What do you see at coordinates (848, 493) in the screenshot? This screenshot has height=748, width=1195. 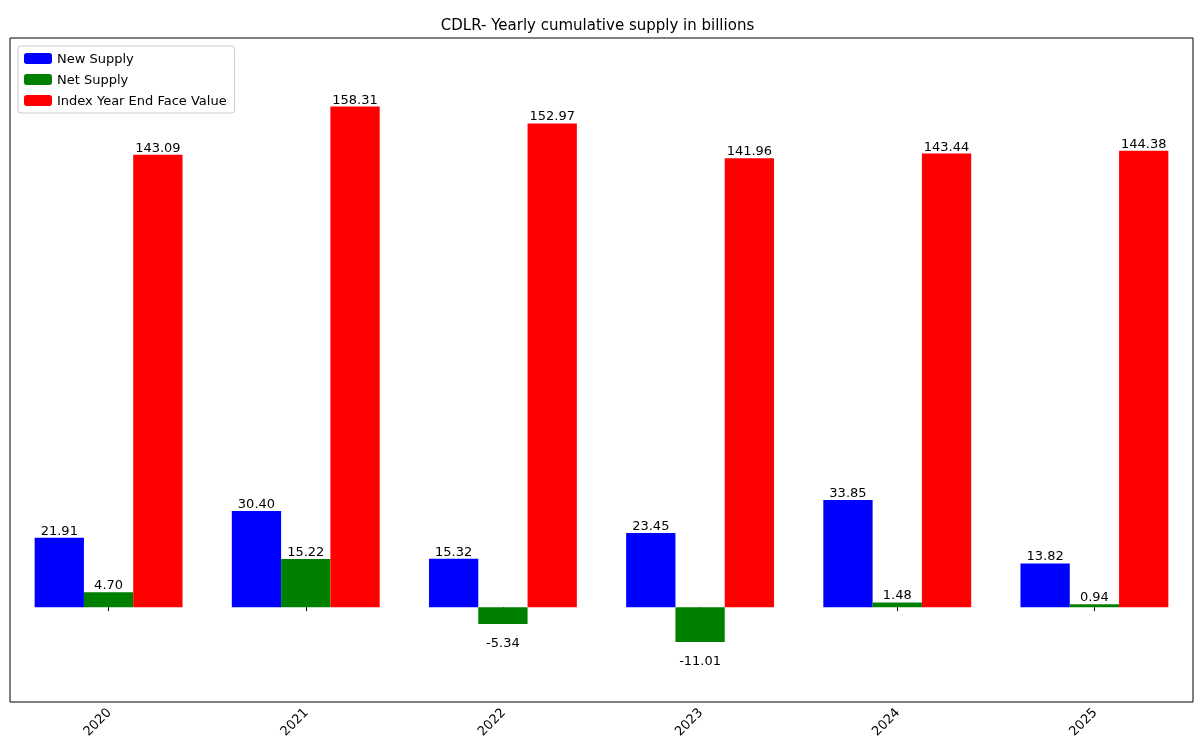 I see `data-label: 33.85` at bounding box center [848, 493].